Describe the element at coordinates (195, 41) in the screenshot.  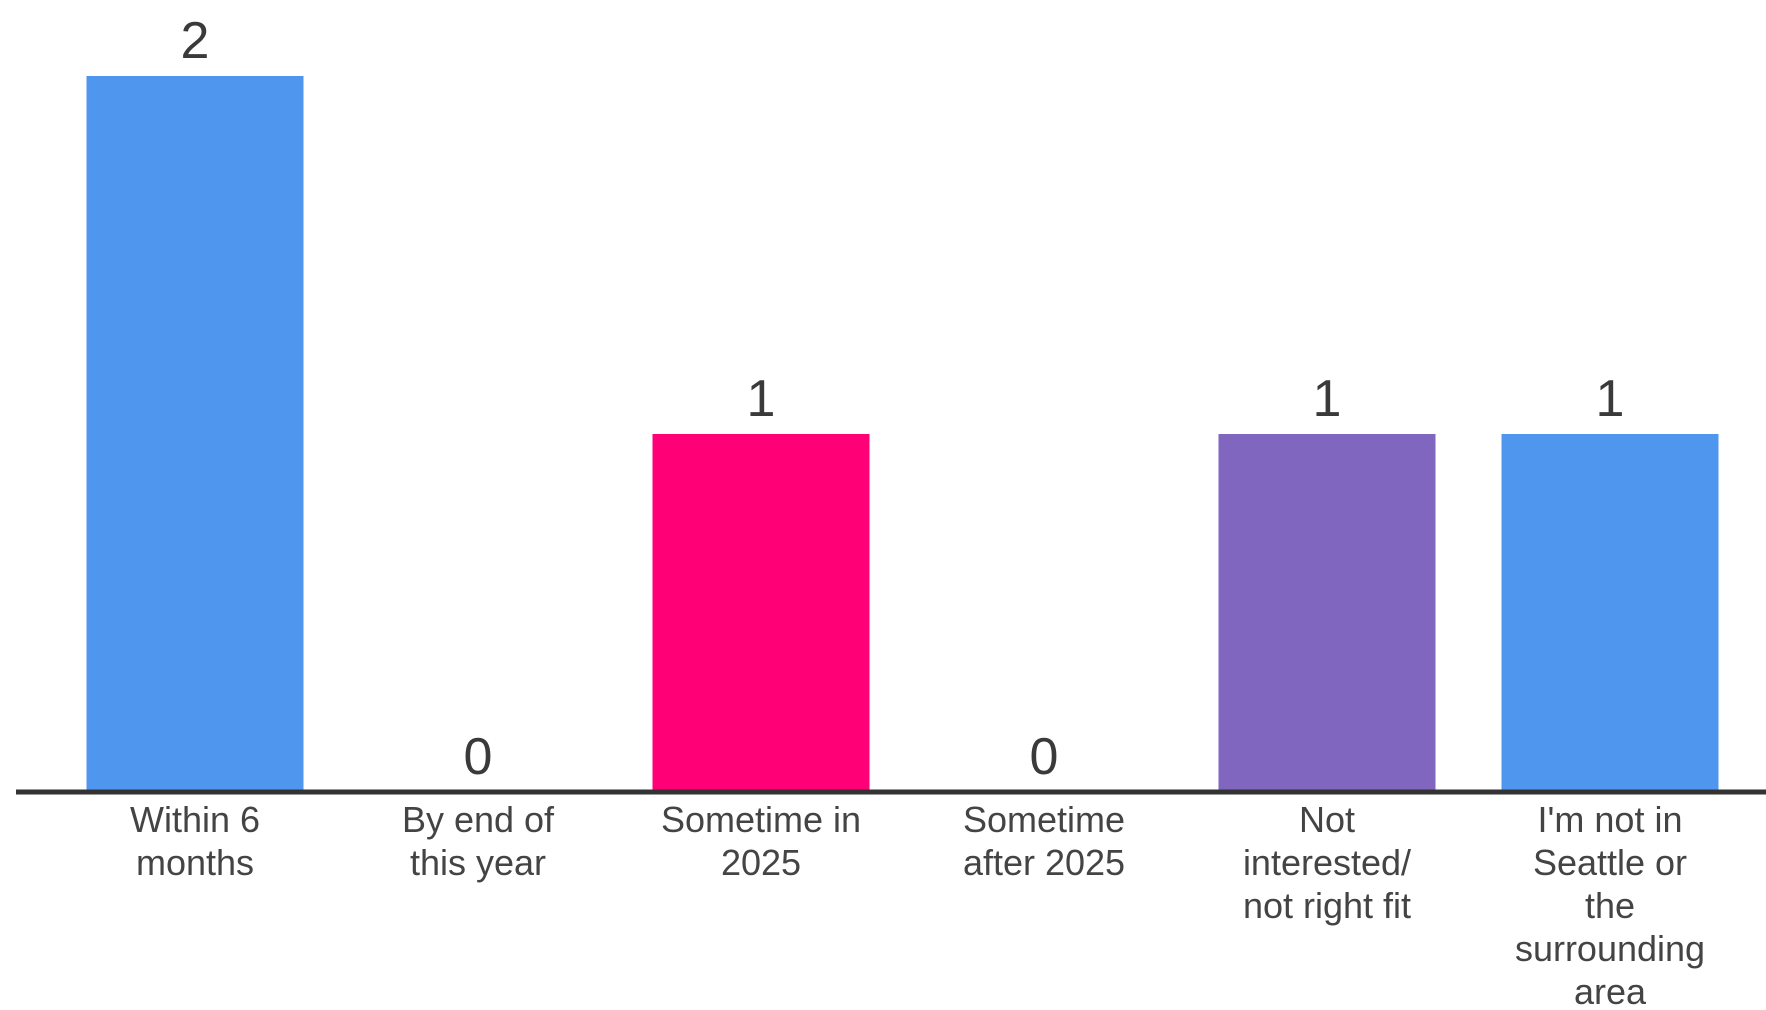
I see `value-label-0: 2` at that location.